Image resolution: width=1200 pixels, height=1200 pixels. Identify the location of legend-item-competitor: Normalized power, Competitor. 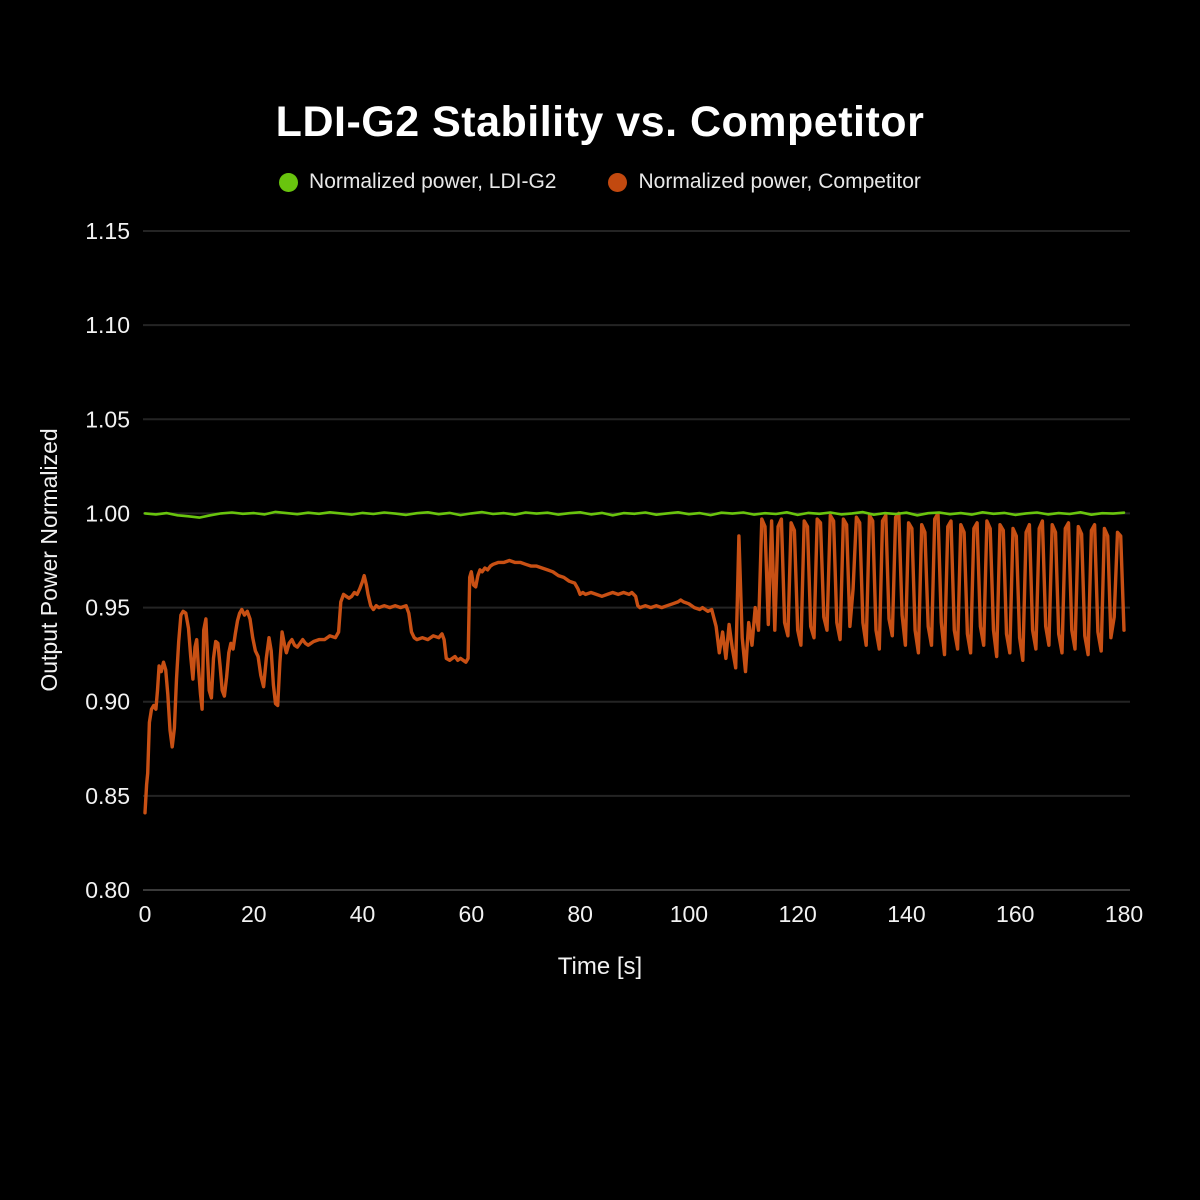
(764, 182).